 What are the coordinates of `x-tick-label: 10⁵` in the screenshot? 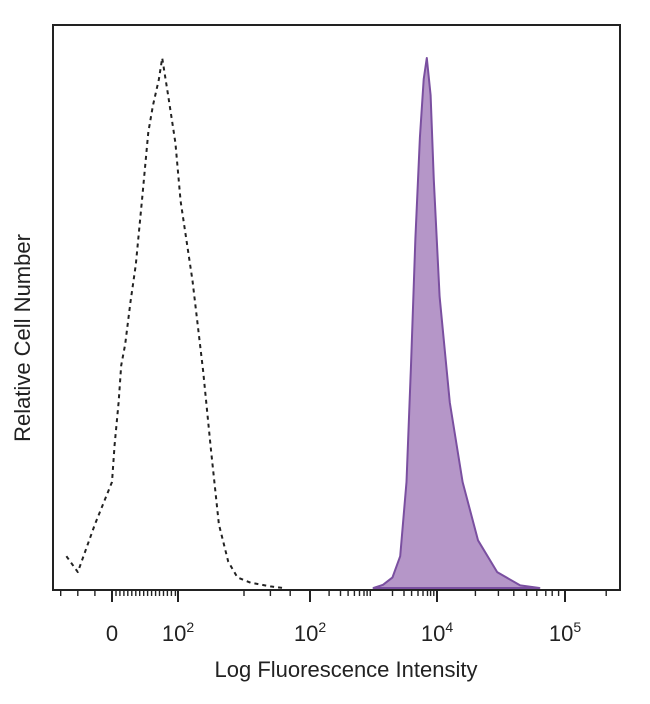 It's located at (565, 632).